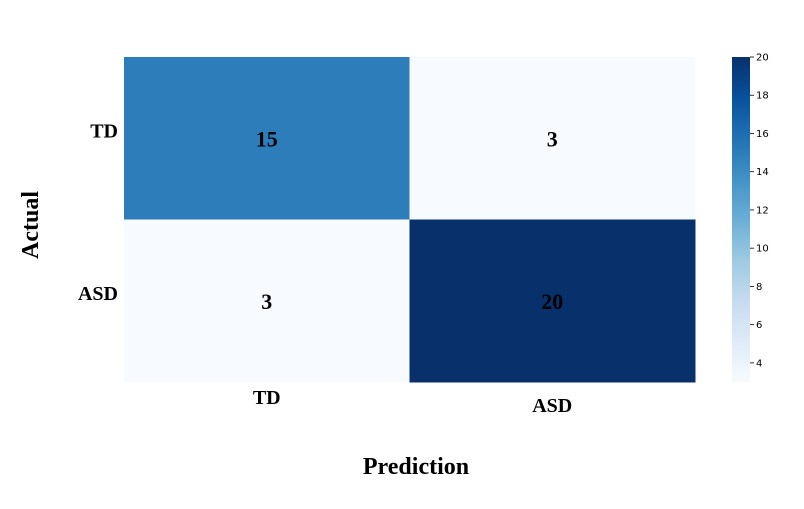 The height and width of the screenshot is (509, 804). I want to click on colorbar-tick-label: 4, so click(759, 363).